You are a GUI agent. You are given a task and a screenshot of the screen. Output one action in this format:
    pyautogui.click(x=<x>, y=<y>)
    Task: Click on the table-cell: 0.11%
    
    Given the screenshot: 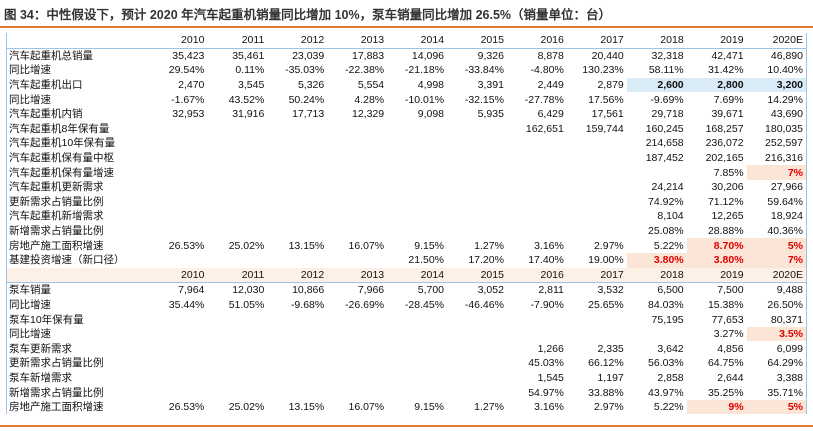 What is the action you would take?
    pyautogui.click(x=250, y=70)
    